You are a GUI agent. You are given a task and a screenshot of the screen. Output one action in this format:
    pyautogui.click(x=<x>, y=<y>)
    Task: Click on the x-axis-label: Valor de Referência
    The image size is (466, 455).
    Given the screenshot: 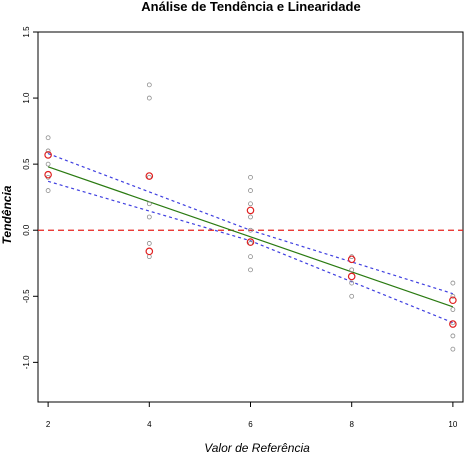 What is the action you would take?
    pyautogui.click(x=257, y=448)
    